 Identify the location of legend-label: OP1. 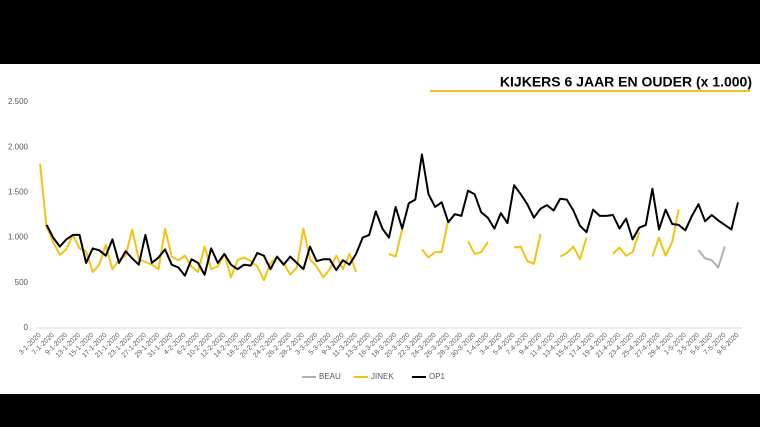
(437, 376).